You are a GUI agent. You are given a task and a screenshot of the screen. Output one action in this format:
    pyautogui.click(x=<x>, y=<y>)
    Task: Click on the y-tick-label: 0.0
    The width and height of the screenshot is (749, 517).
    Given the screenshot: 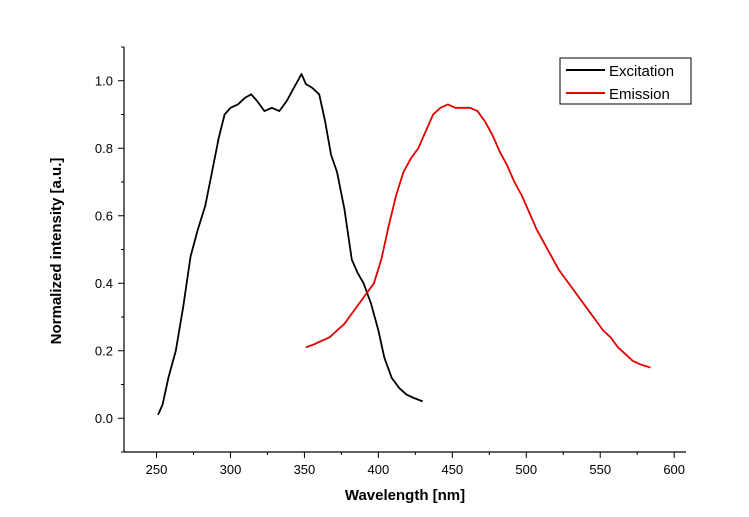 What is the action you would take?
    pyautogui.click(x=104, y=418)
    